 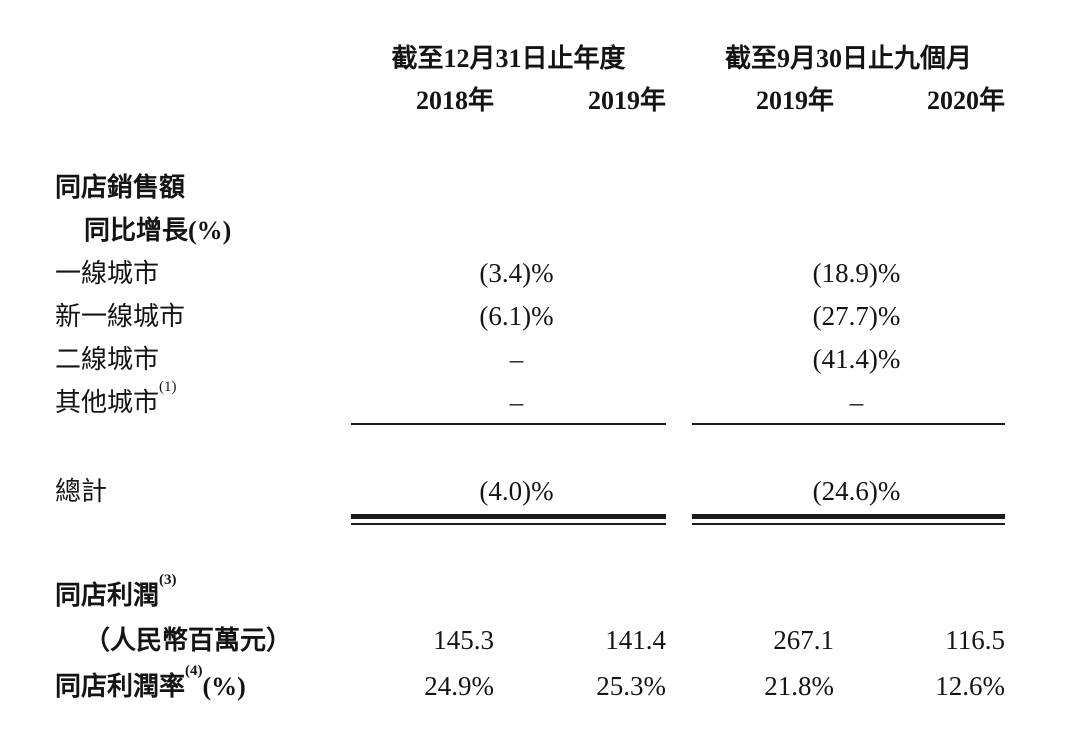 I want to click on row-label: 同店利潤(3), so click(x=175, y=594).